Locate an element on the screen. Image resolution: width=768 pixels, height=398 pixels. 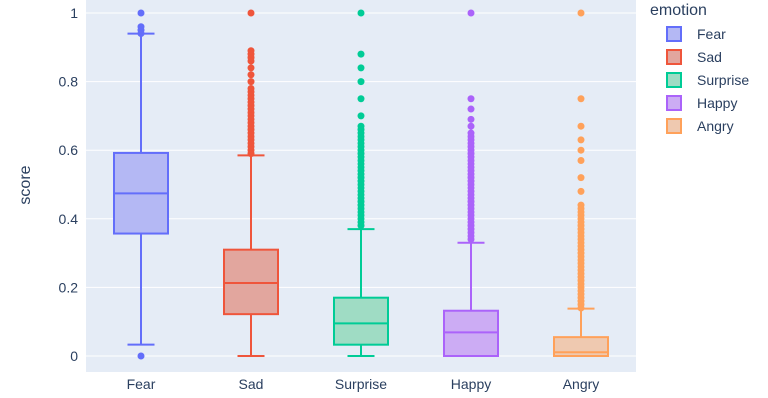
legend-item-angry: Angry is located at coordinates (700, 126).